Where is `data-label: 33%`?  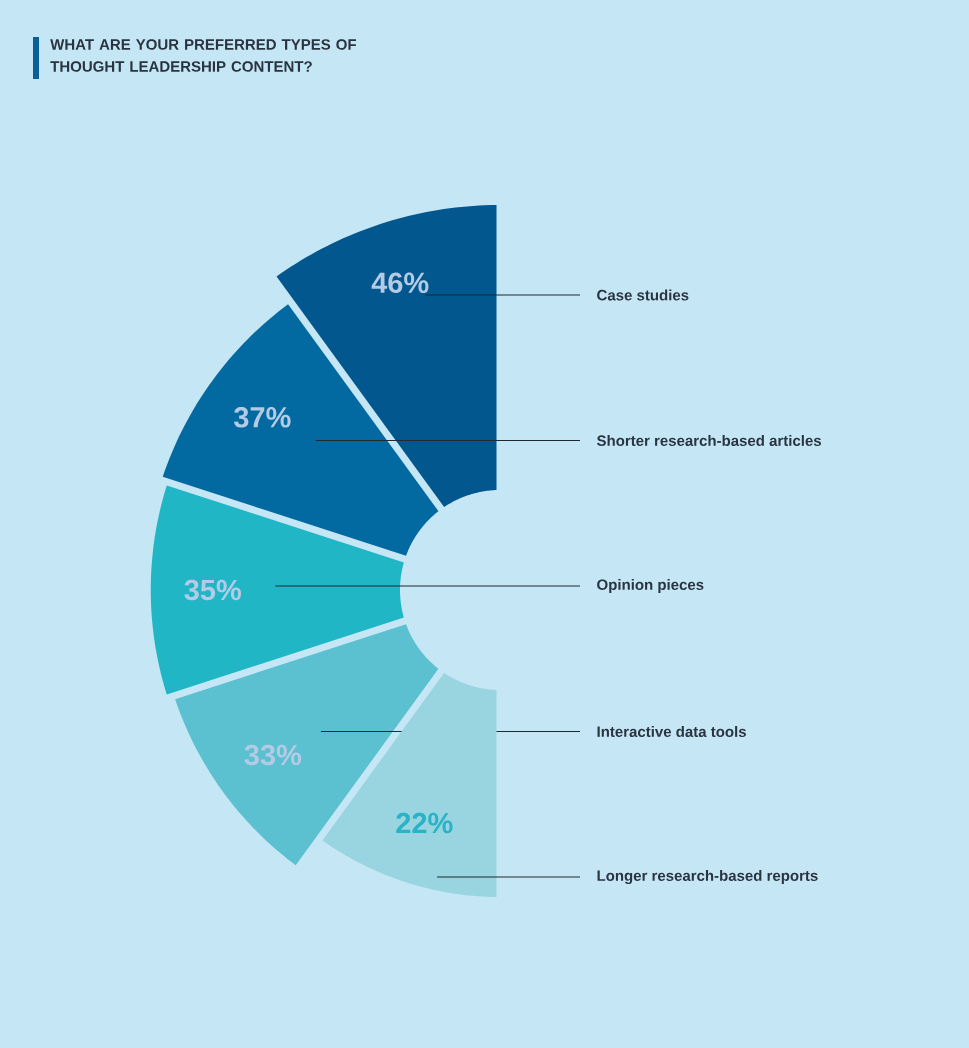
data-label: 33% is located at coordinates (273, 755).